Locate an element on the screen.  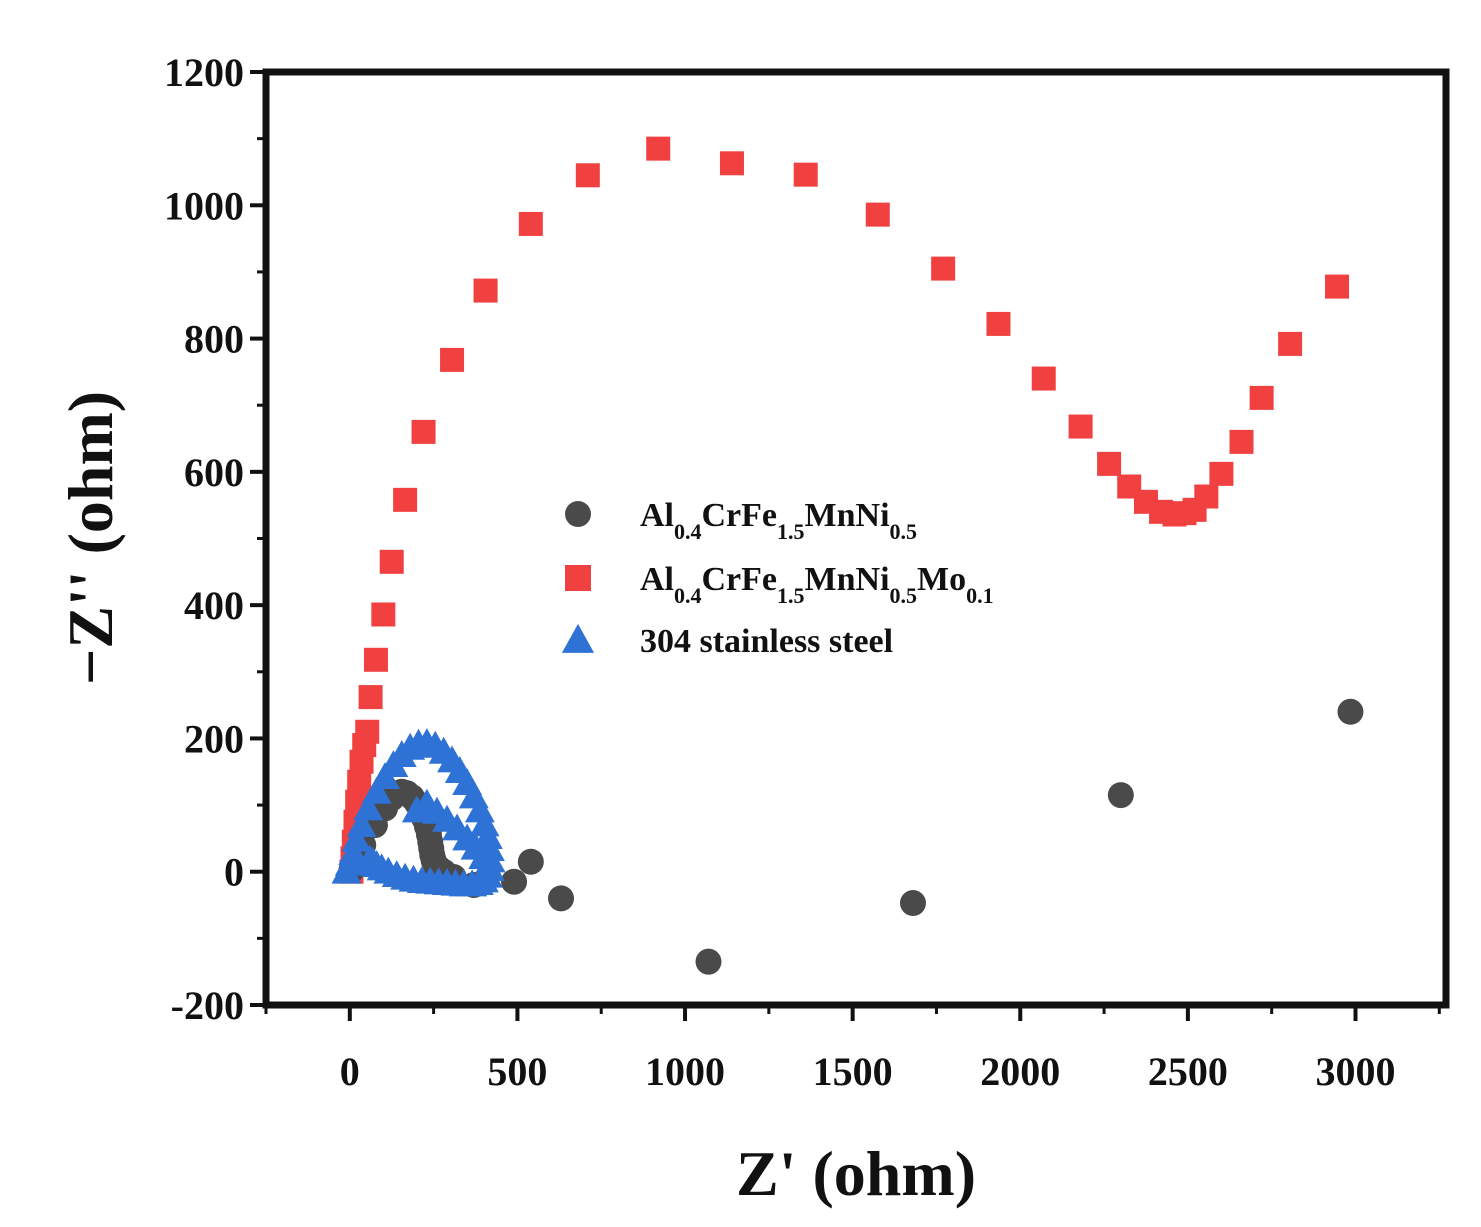
y-tick-label: -200 is located at coordinates (207, 1005).